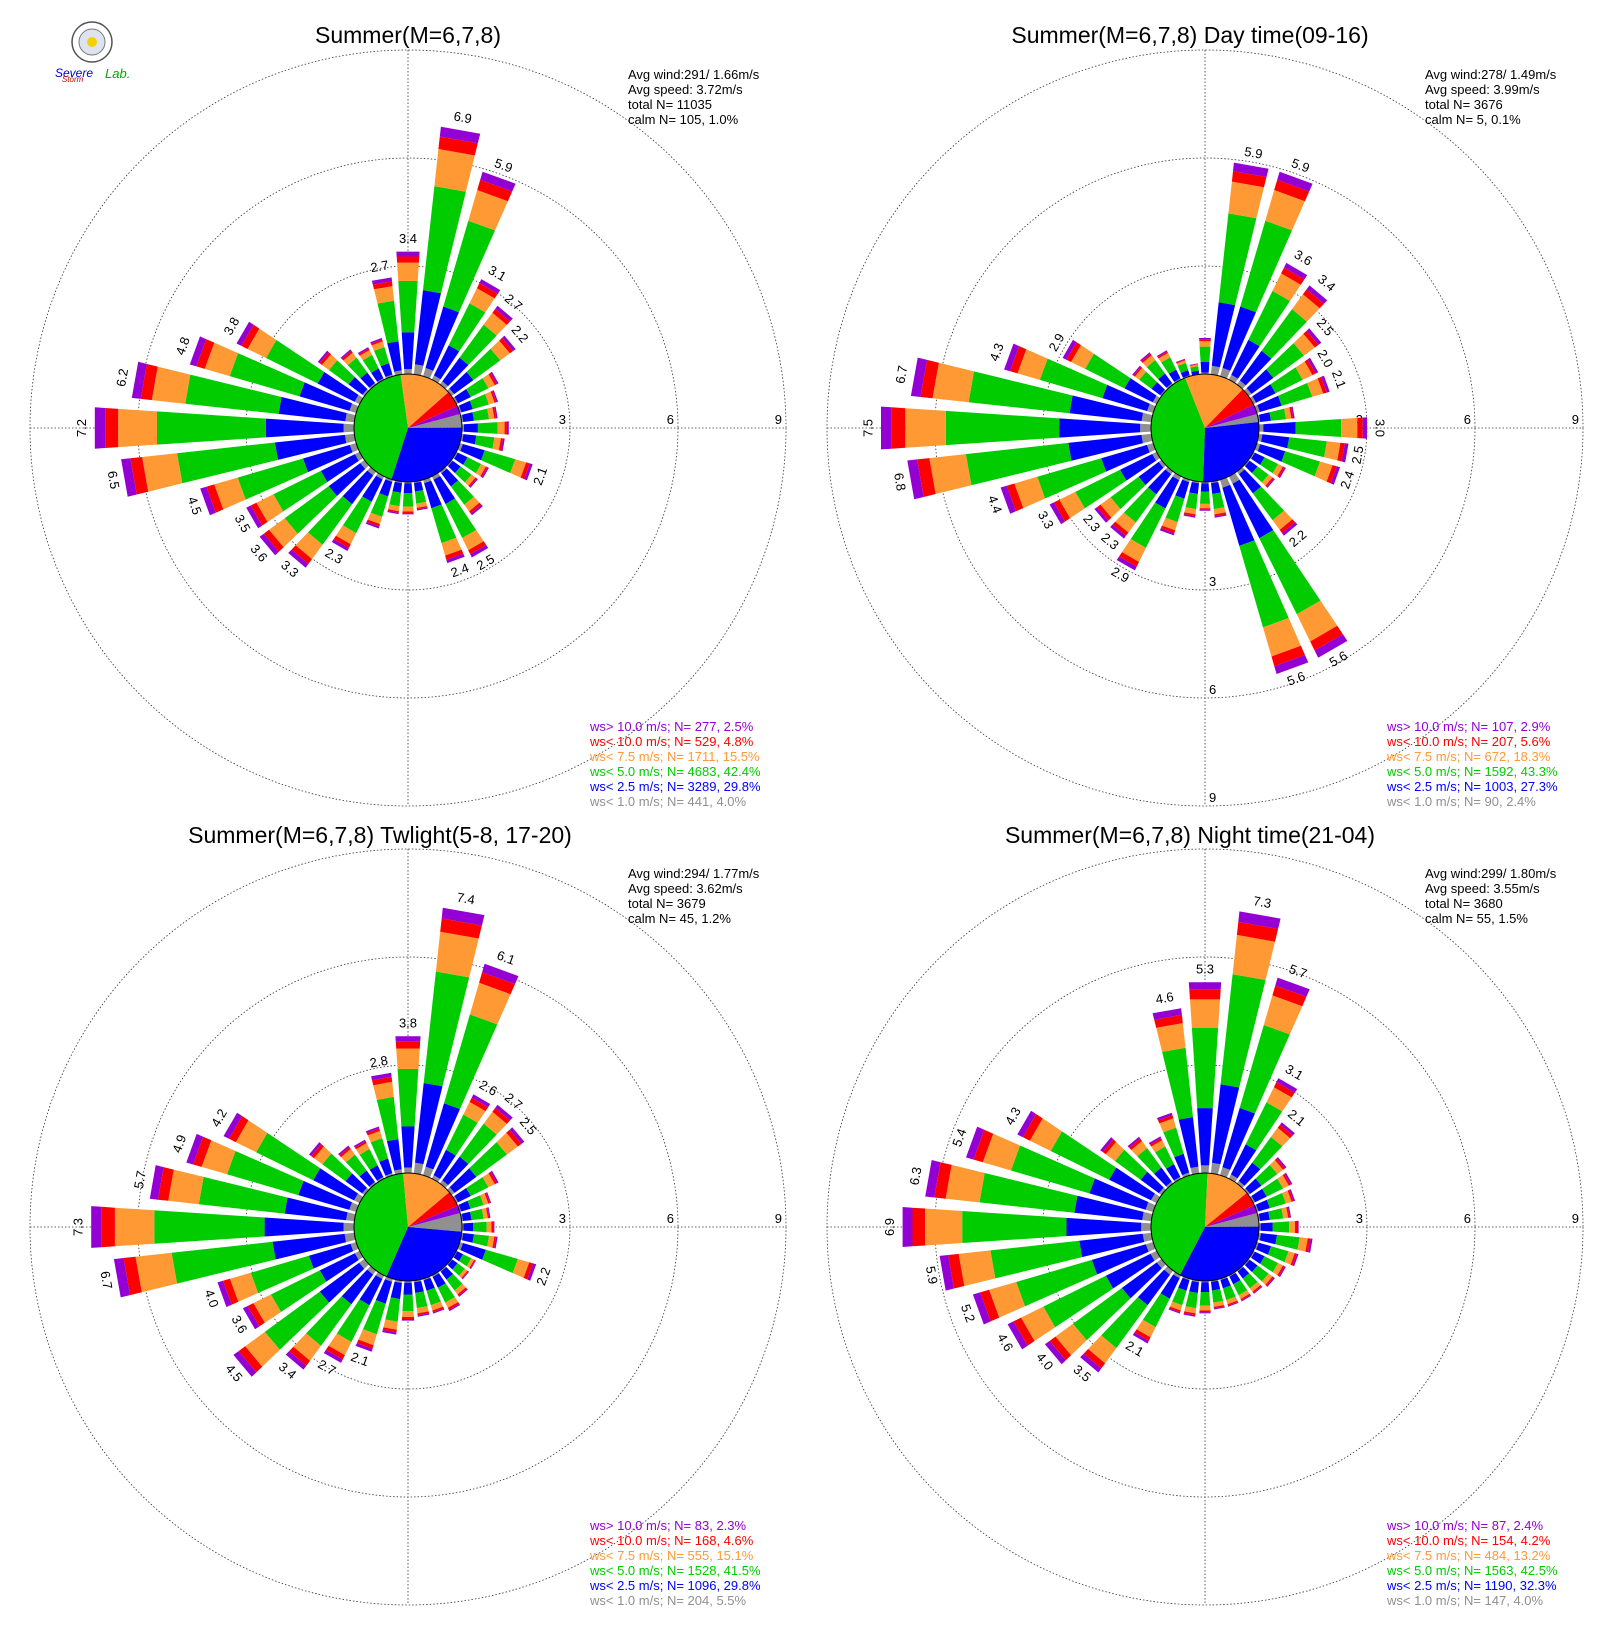 This screenshot has height=1640, width=1620. I want to click on bar-300-lt10, so click(250, 336).